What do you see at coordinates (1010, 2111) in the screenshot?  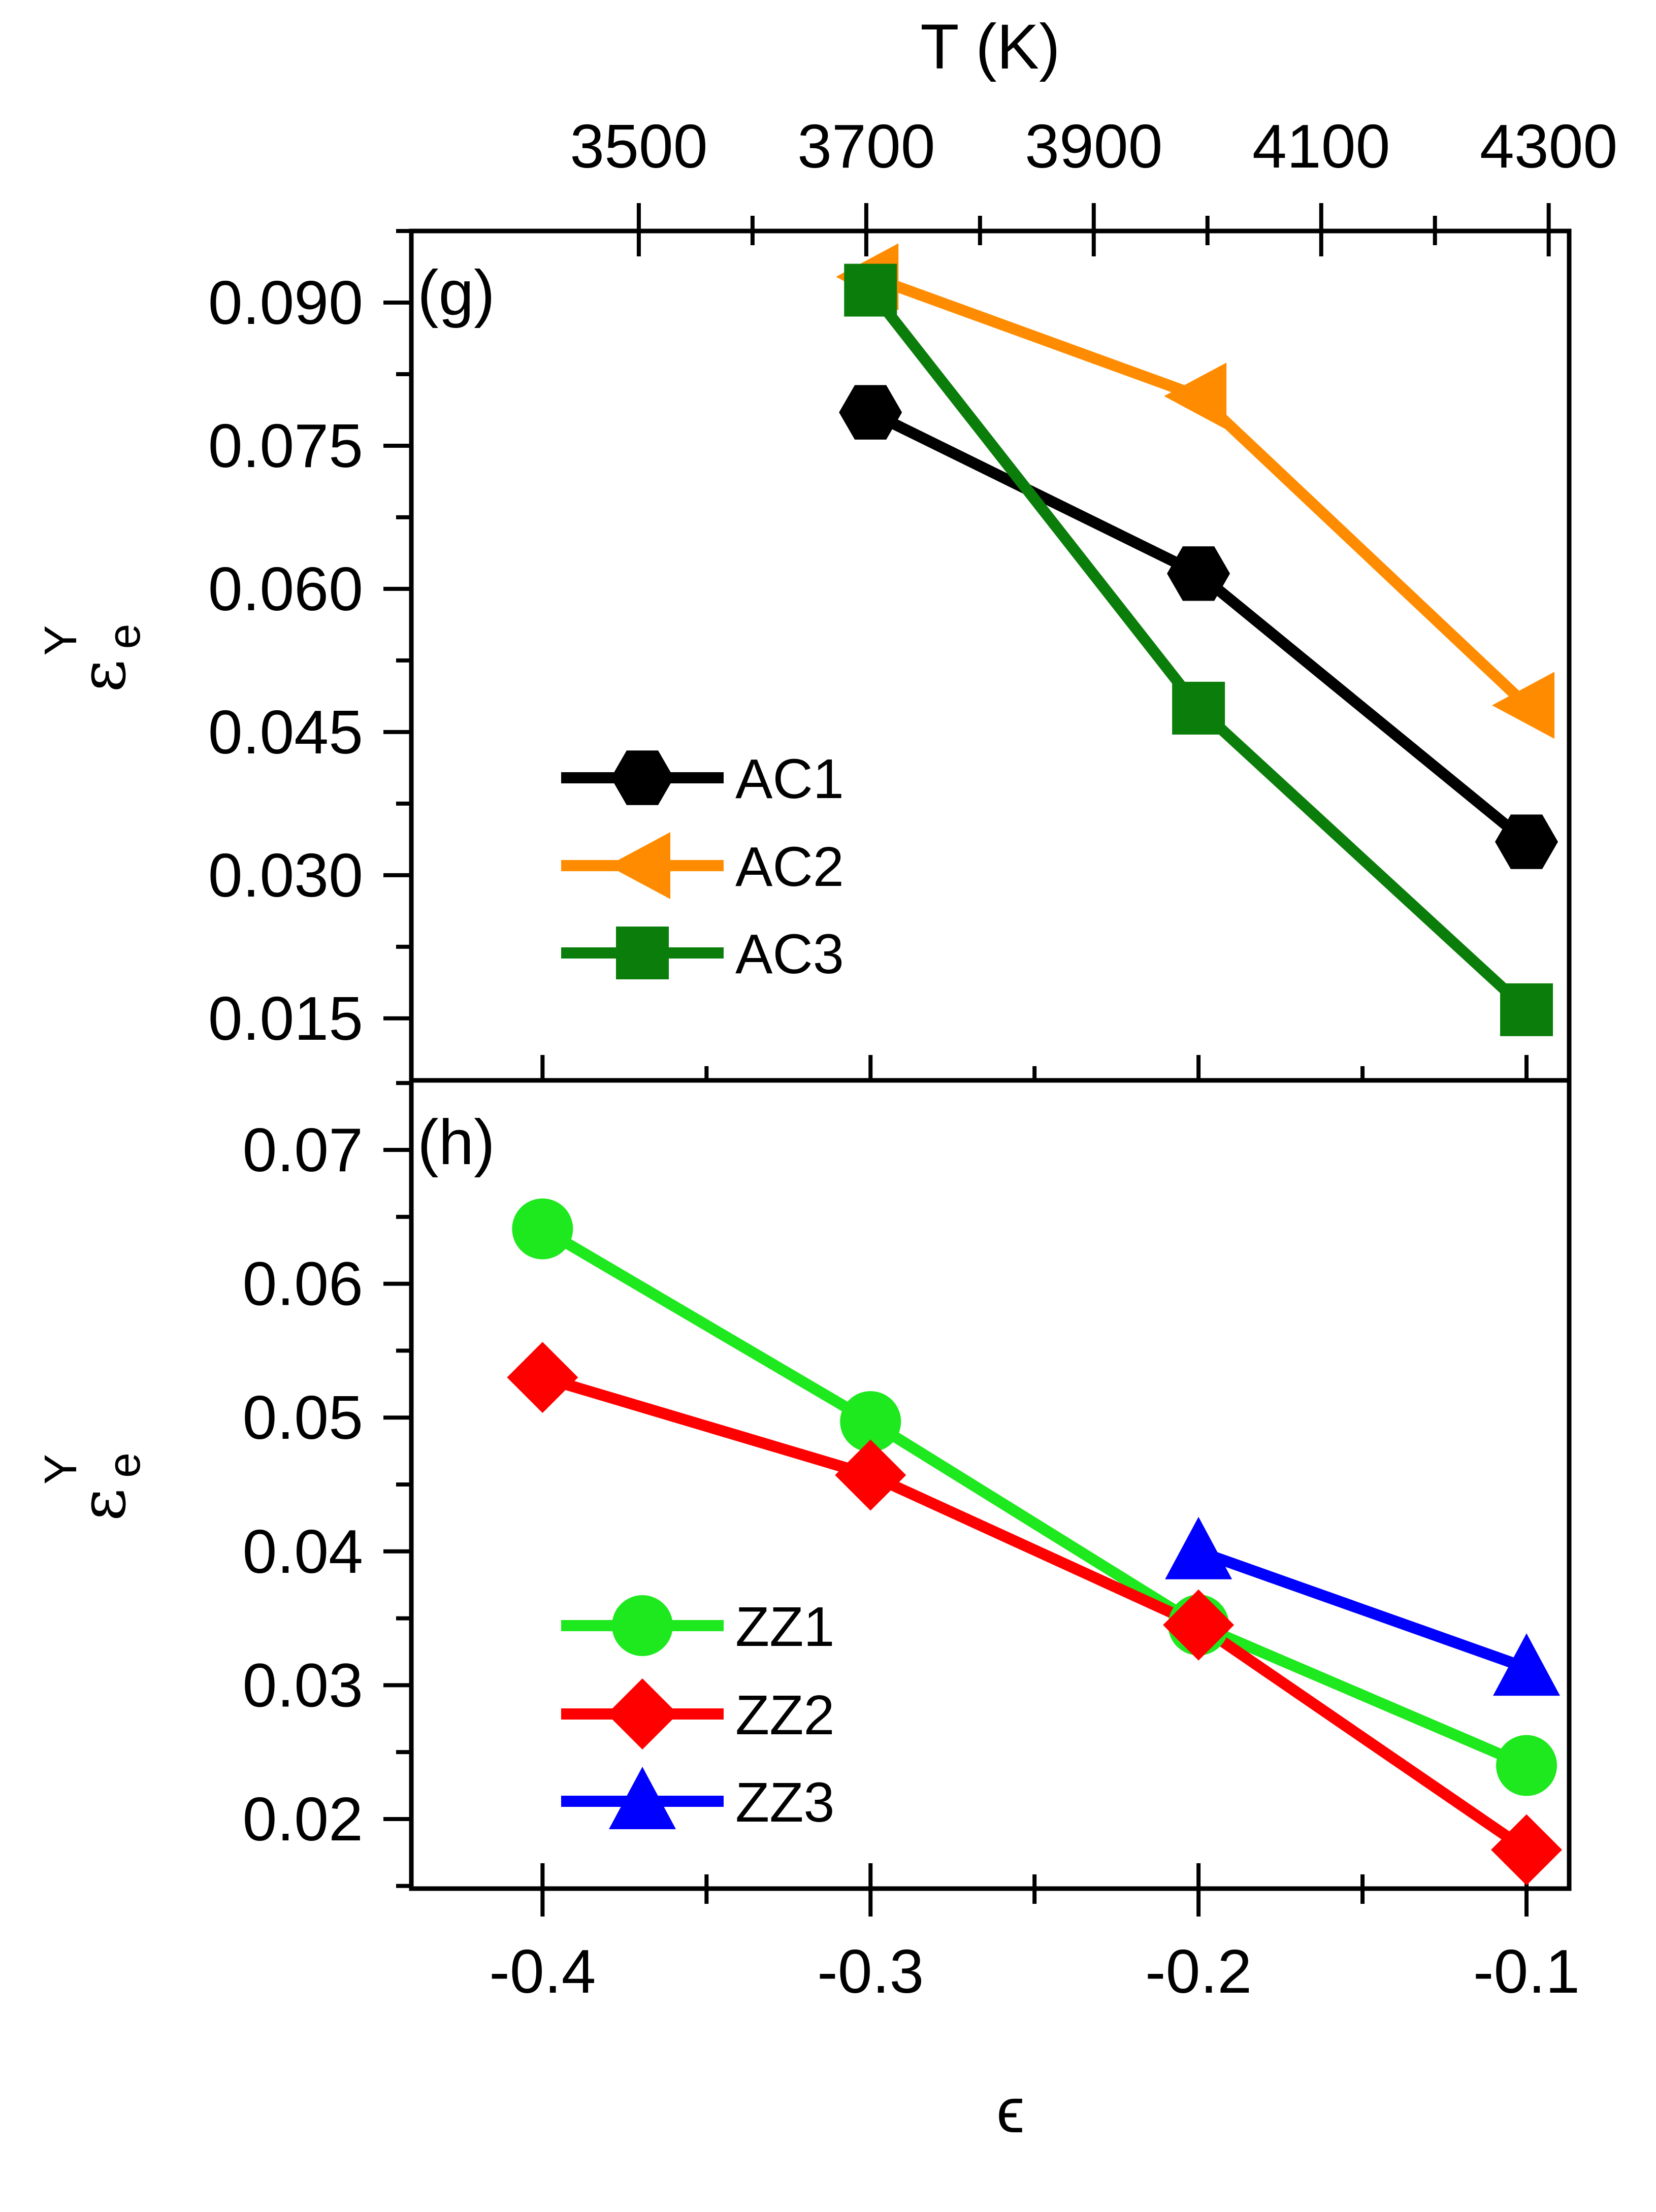 I see `x-axis-title: ϵ` at bounding box center [1010, 2111].